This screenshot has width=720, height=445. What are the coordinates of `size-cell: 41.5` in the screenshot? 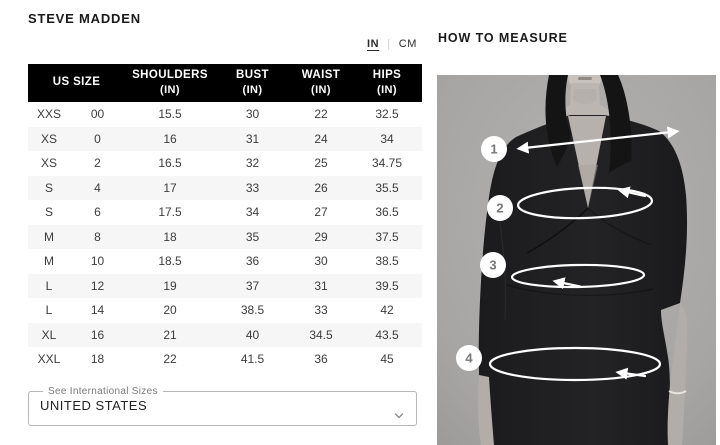 It's located at (252, 359).